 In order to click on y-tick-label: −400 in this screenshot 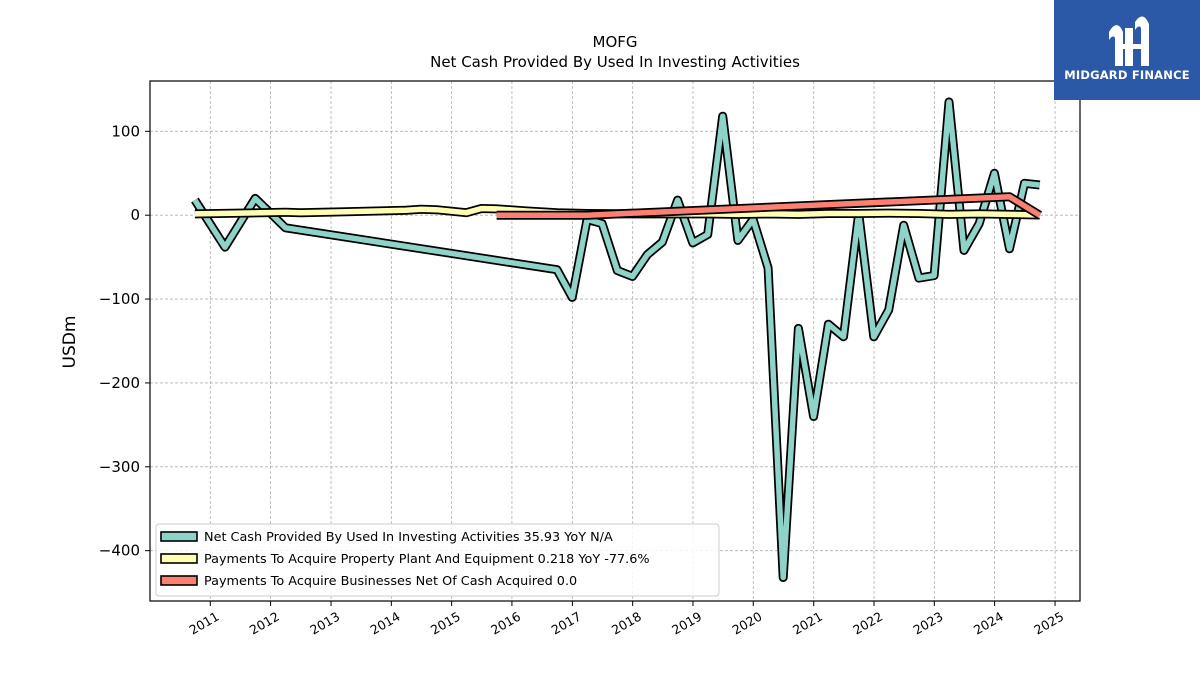, I will do `click(119, 551)`.